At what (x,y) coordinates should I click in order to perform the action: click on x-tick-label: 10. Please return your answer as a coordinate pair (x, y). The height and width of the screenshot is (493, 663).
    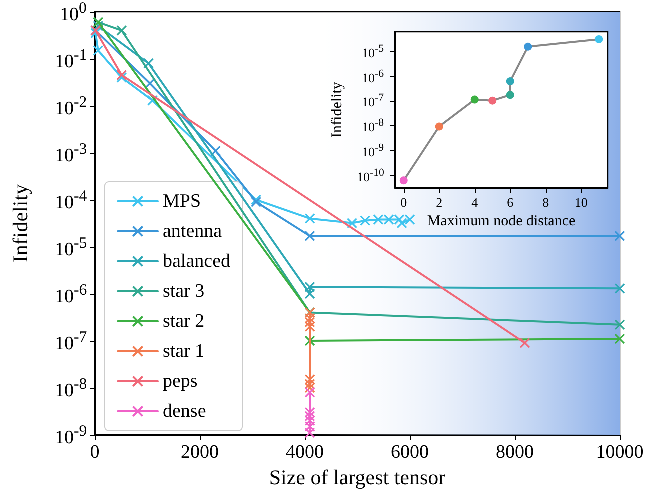
    Looking at the image, I should click on (581, 202).